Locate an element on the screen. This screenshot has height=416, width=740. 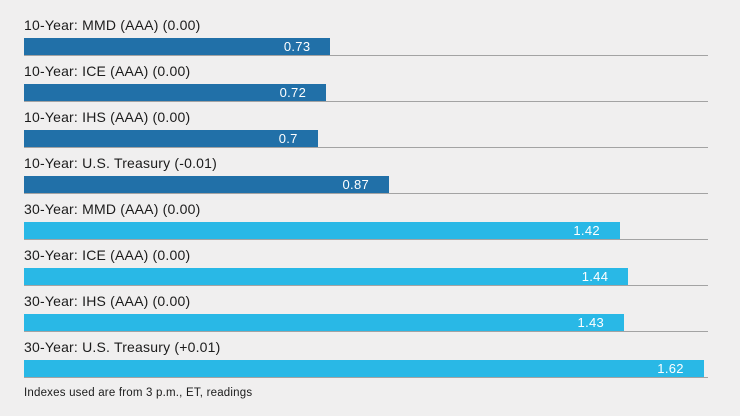
bar-label: 10-Year: IHS (AAA) (0.00) is located at coordinates (107, 117).